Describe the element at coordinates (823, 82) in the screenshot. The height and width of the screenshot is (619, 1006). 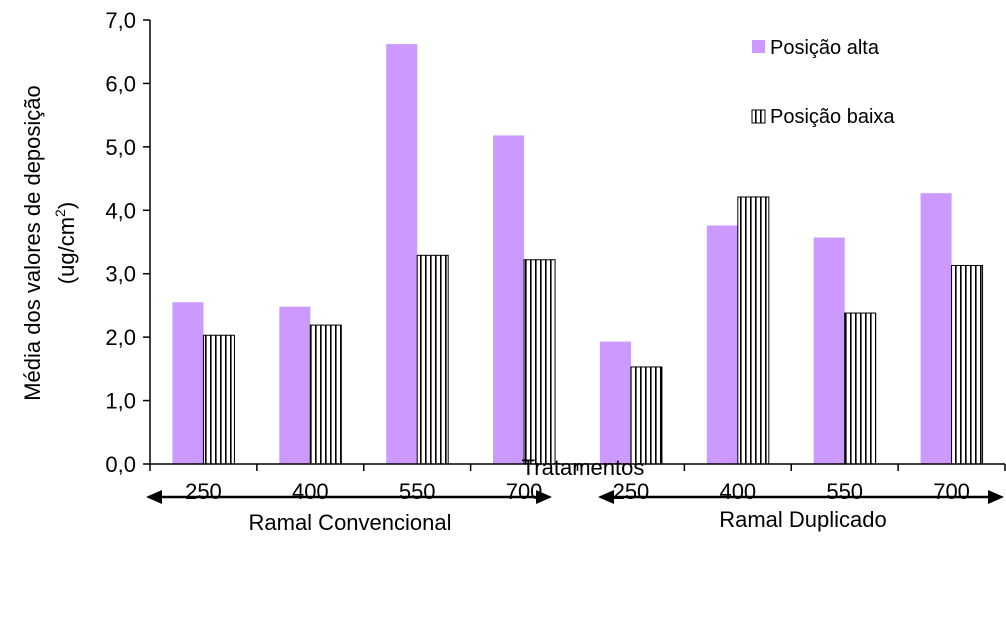
I see `legend: Posição alta Posição baixa` at that location.